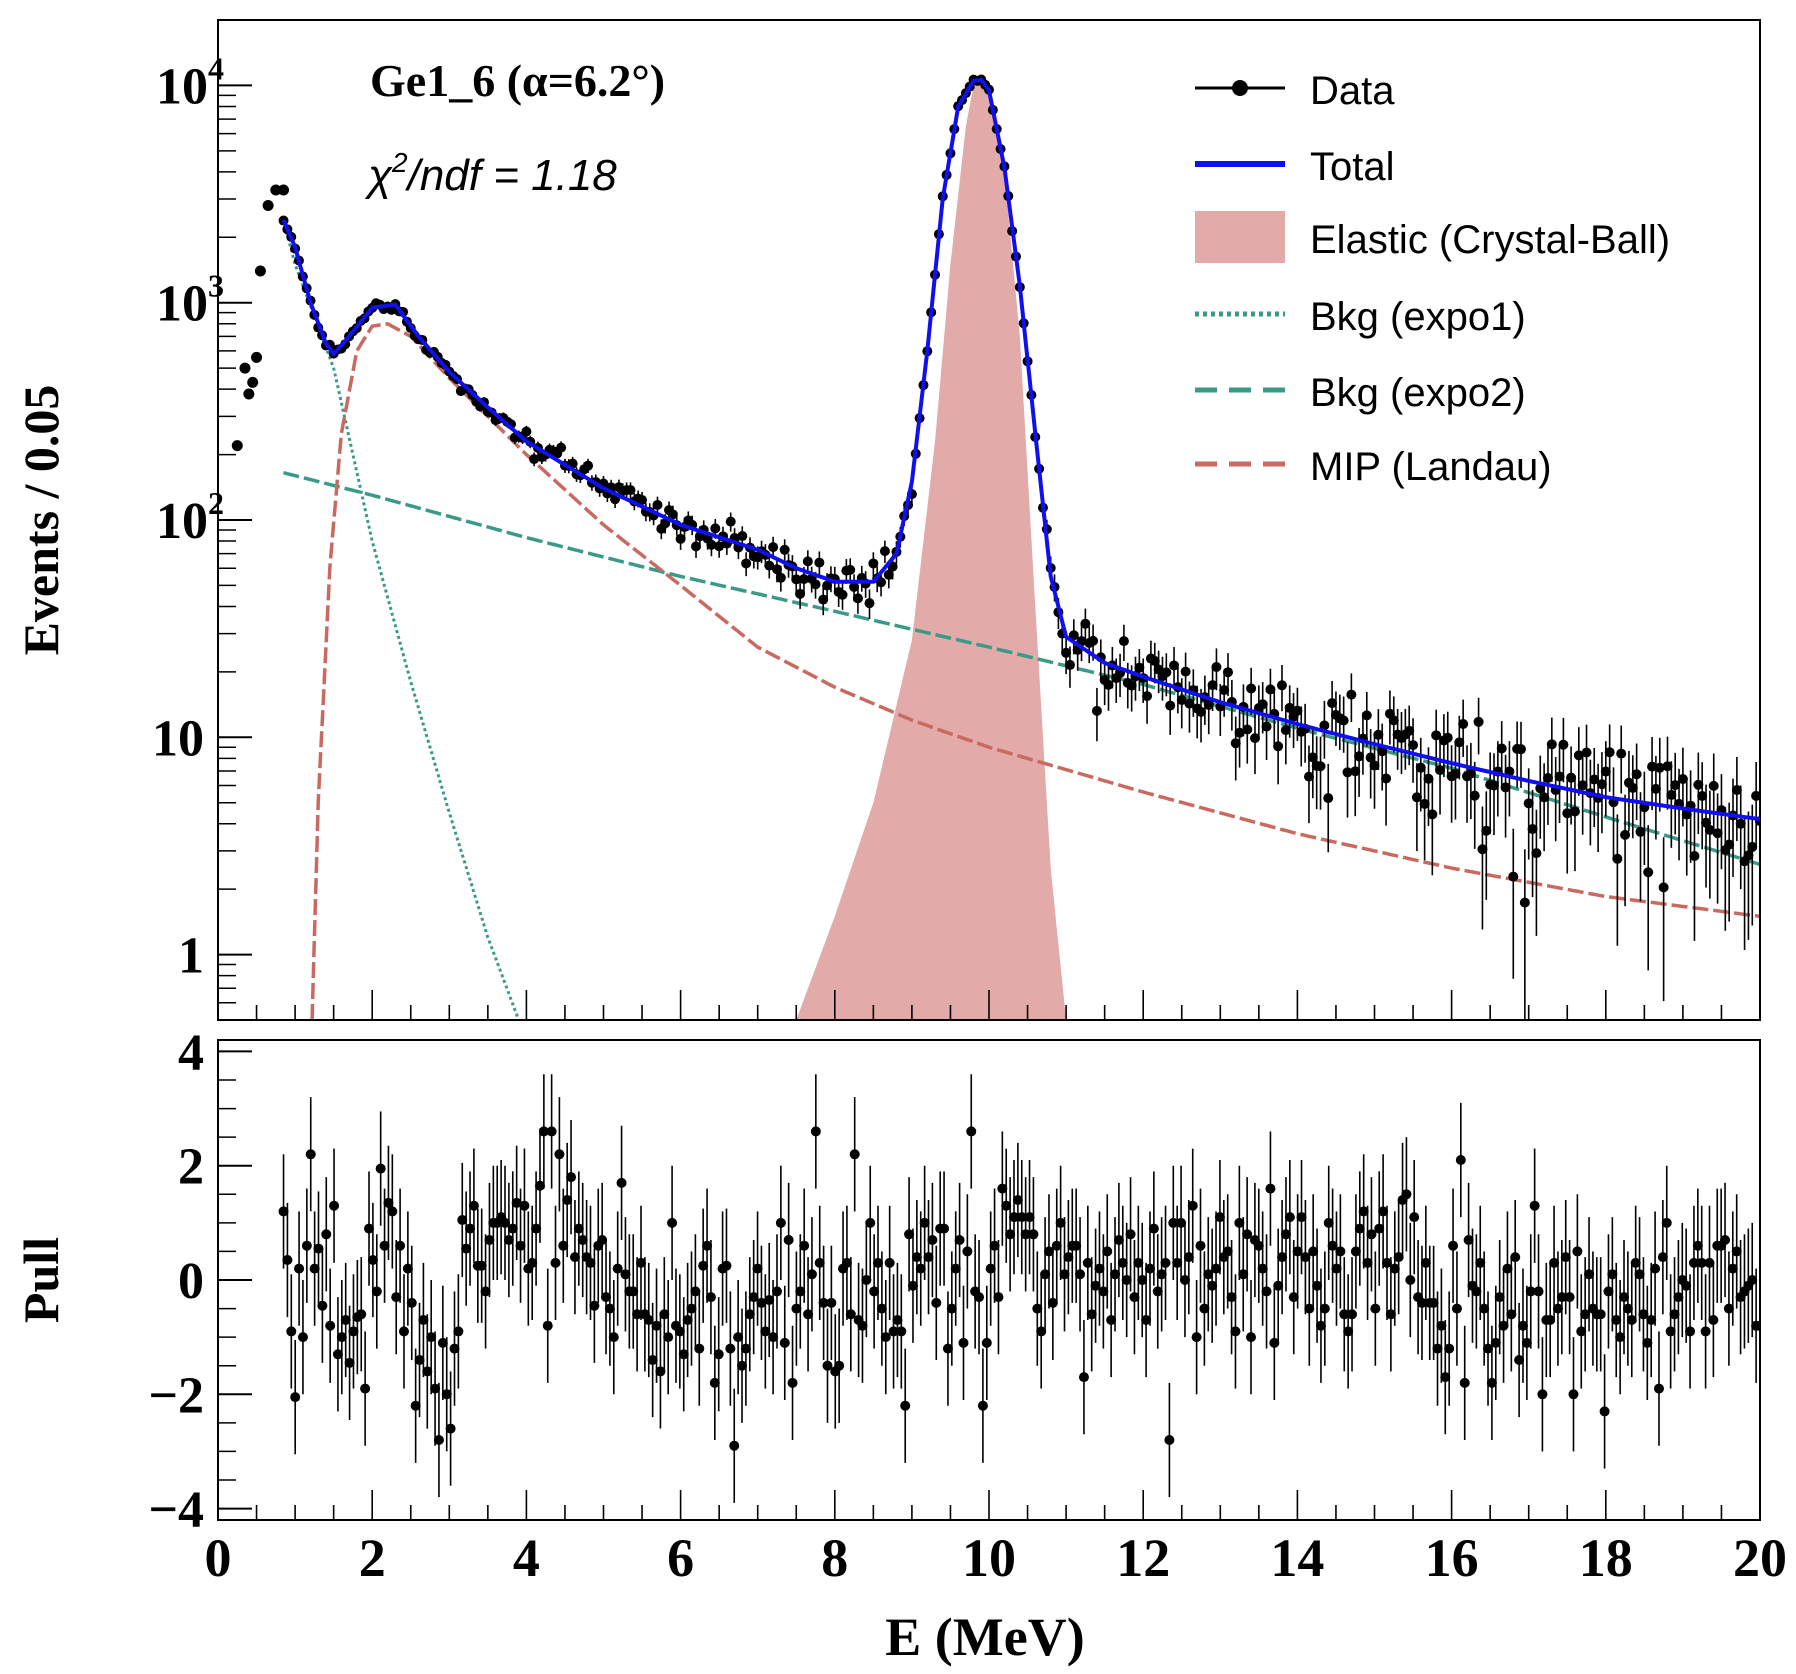  I want to click on y-tick-label-bottom: −4, so click(176, 1510).